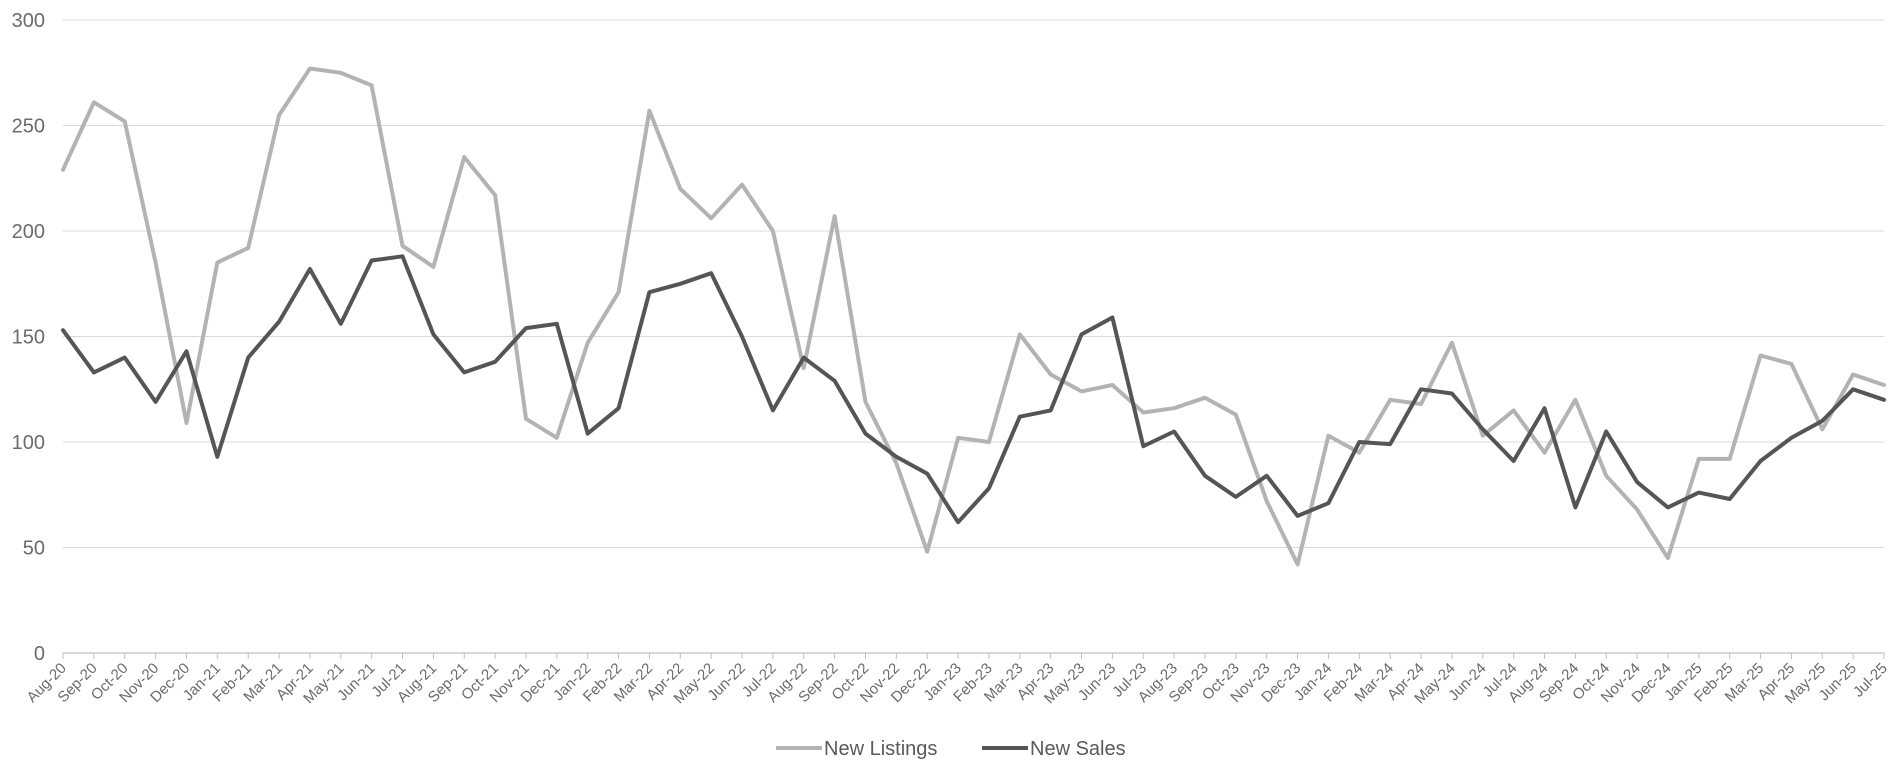  I want to click on y-tick-label: 200, so click(28, 232).